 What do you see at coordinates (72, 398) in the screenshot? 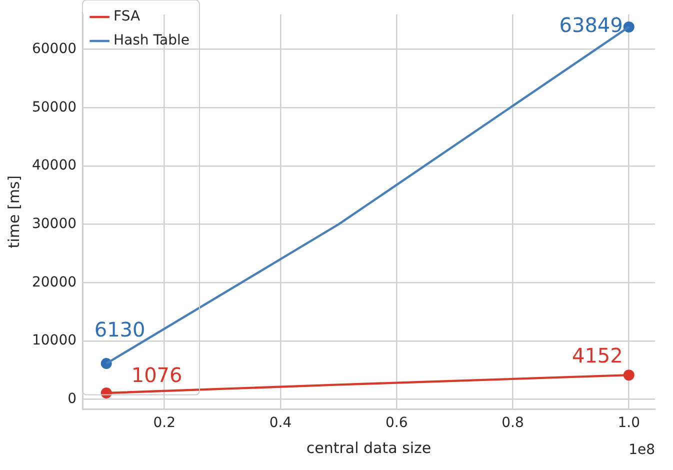
I see `y-tick-label: 0` at bounding box center [72, 398].